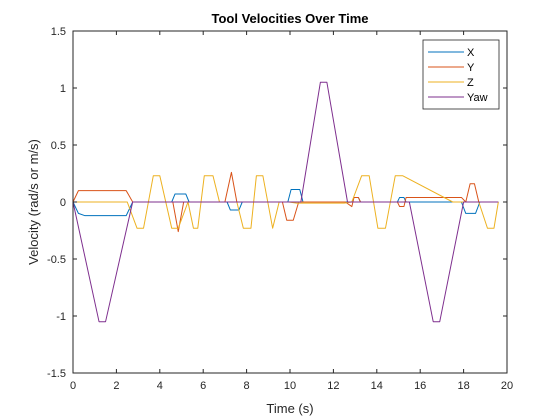  Describe the element at coordinates (33, 202) in the screenshot. I see `y-axis-label: Velocity (rad/s or m/s)` at that location.